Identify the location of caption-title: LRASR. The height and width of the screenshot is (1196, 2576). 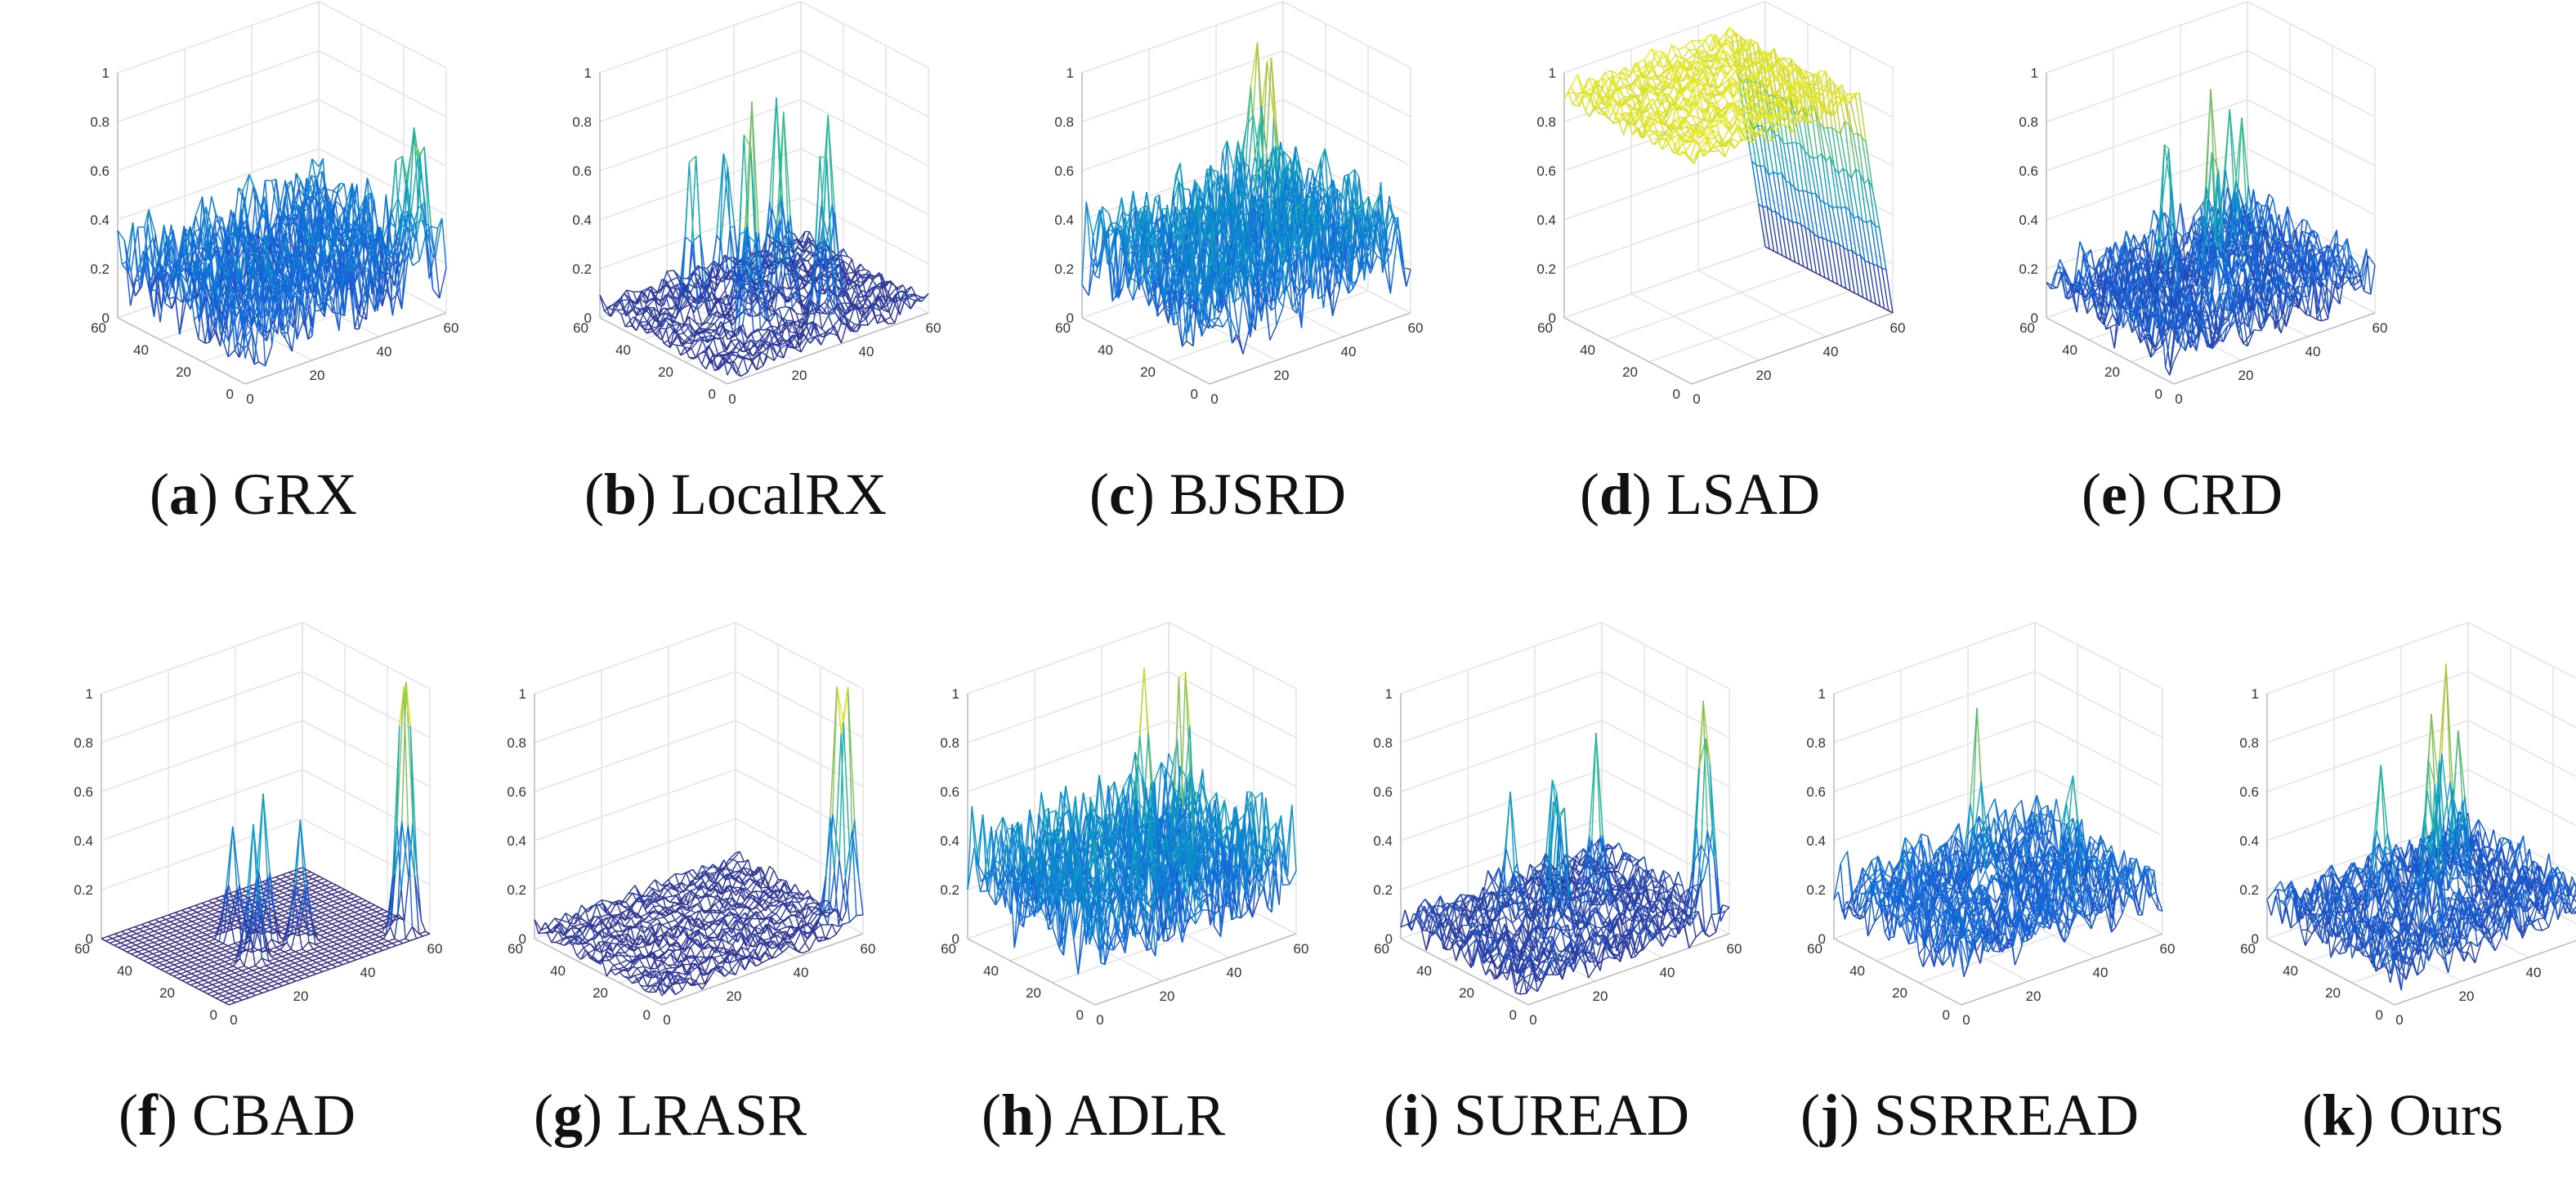
(712, 1115).